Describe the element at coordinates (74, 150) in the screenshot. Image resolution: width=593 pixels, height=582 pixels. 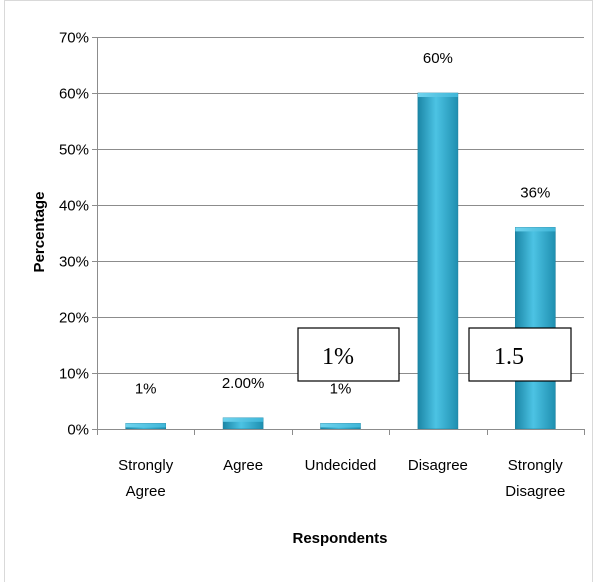
I see `y-tick-label: 50%` at that location.